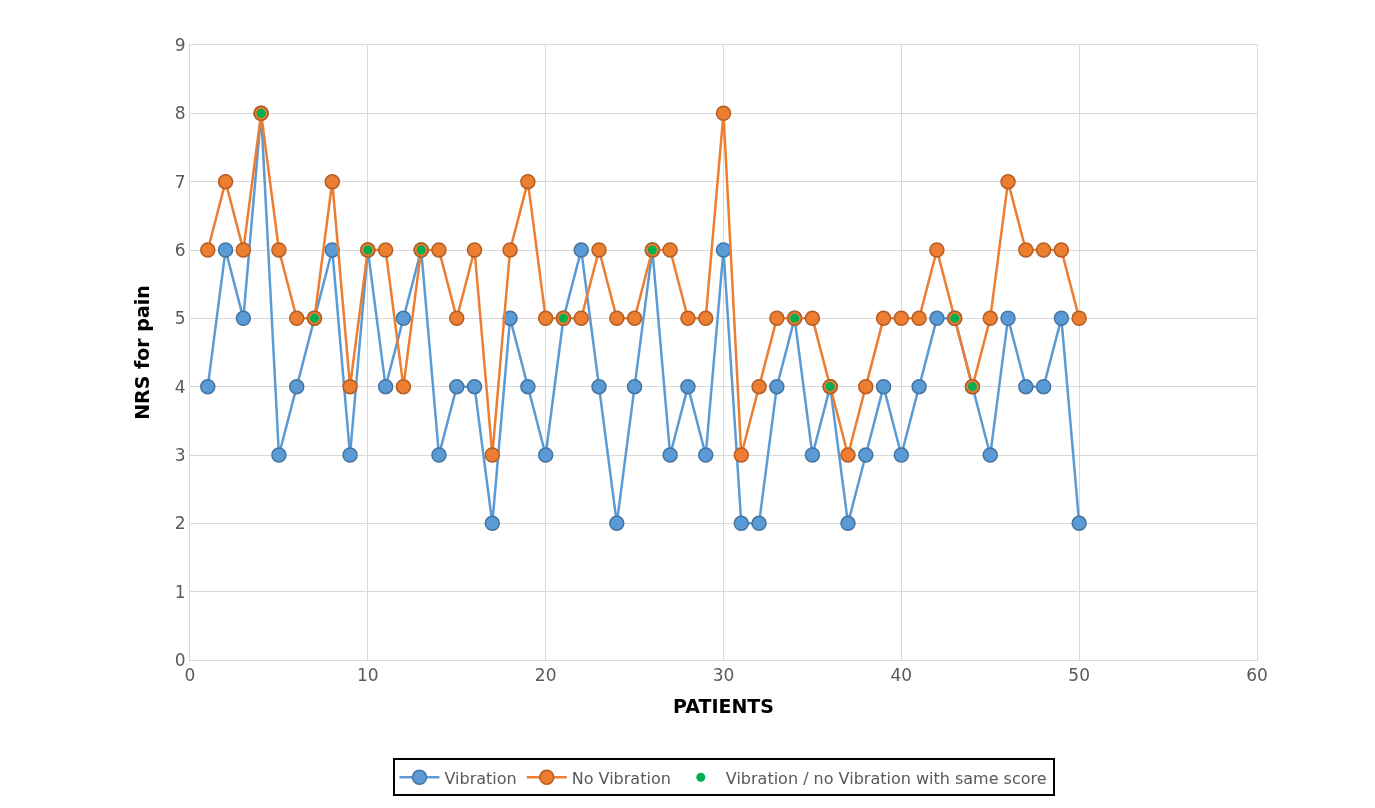 The width and height of the screenshot is (1375, 808). I want to click on x-tick-label: 20, so click(545, 675).